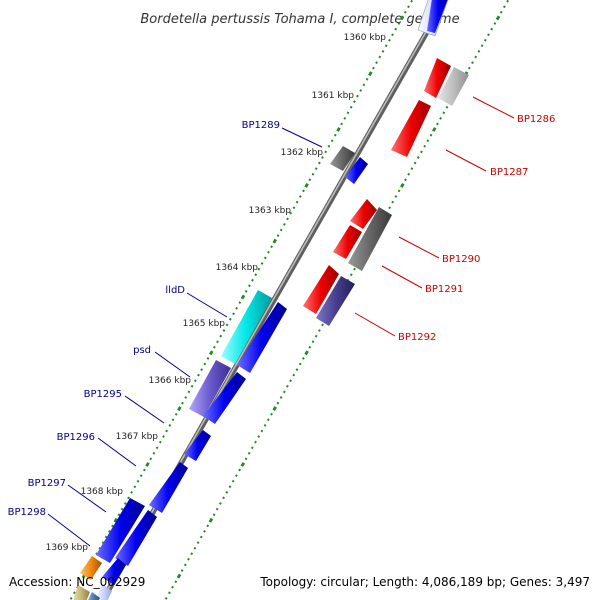  Describe the element at coordinates (370, 239) in the screenshot. I see `gene-BP1291` at that location.